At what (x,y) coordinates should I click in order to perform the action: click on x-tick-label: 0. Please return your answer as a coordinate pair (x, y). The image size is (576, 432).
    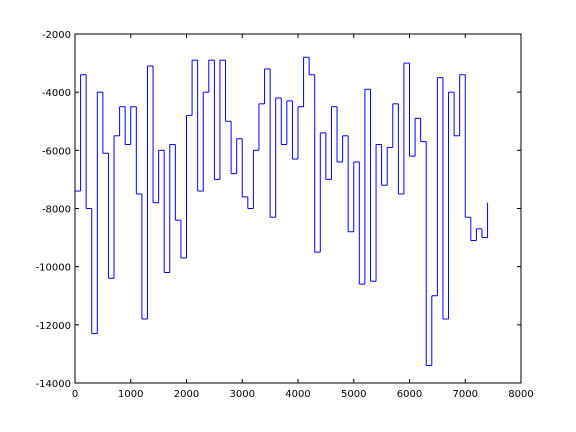
    Looking at the image, I should click on (75, 394).